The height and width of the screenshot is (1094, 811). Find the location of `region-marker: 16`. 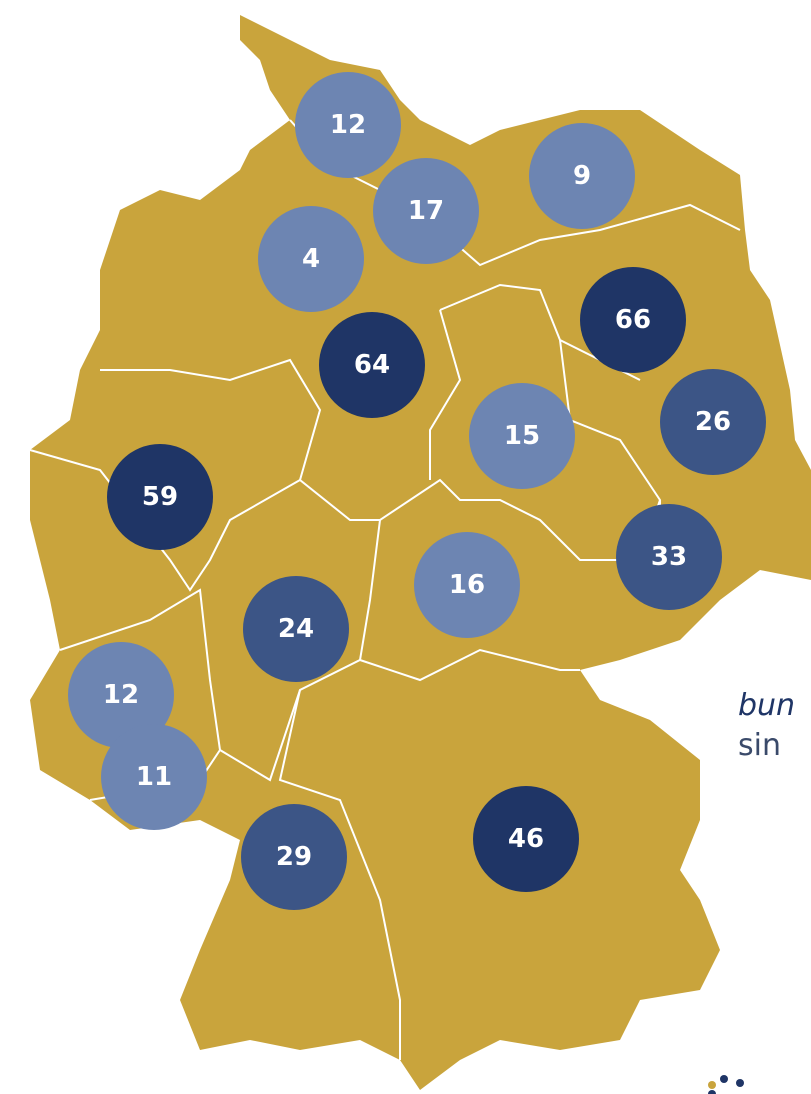

region-marker: 16 is located at coordinates (467, 585).